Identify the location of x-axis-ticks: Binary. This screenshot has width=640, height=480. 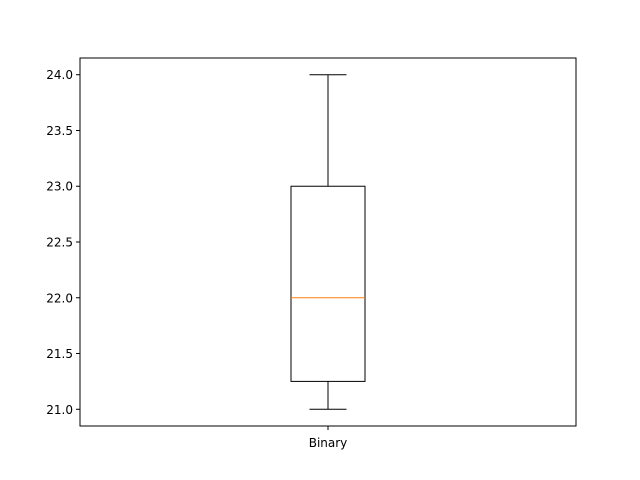
(328, 438).